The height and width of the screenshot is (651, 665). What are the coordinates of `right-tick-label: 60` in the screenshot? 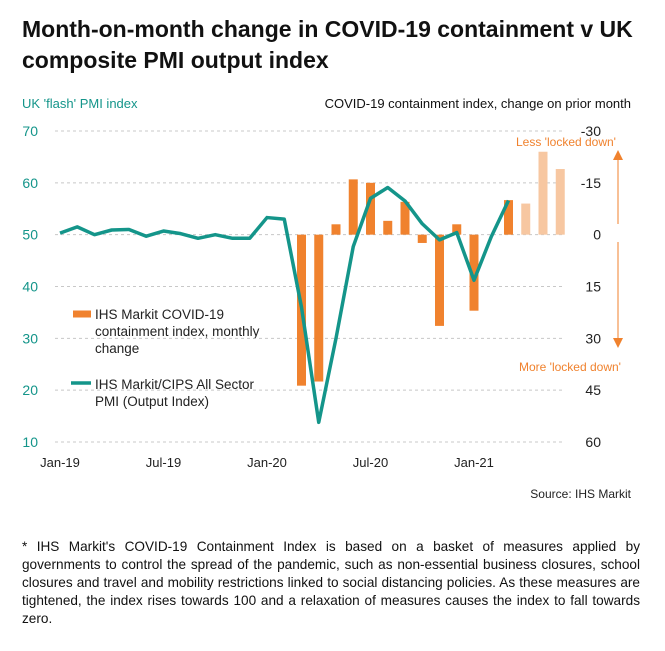 It's located at (593, 442).